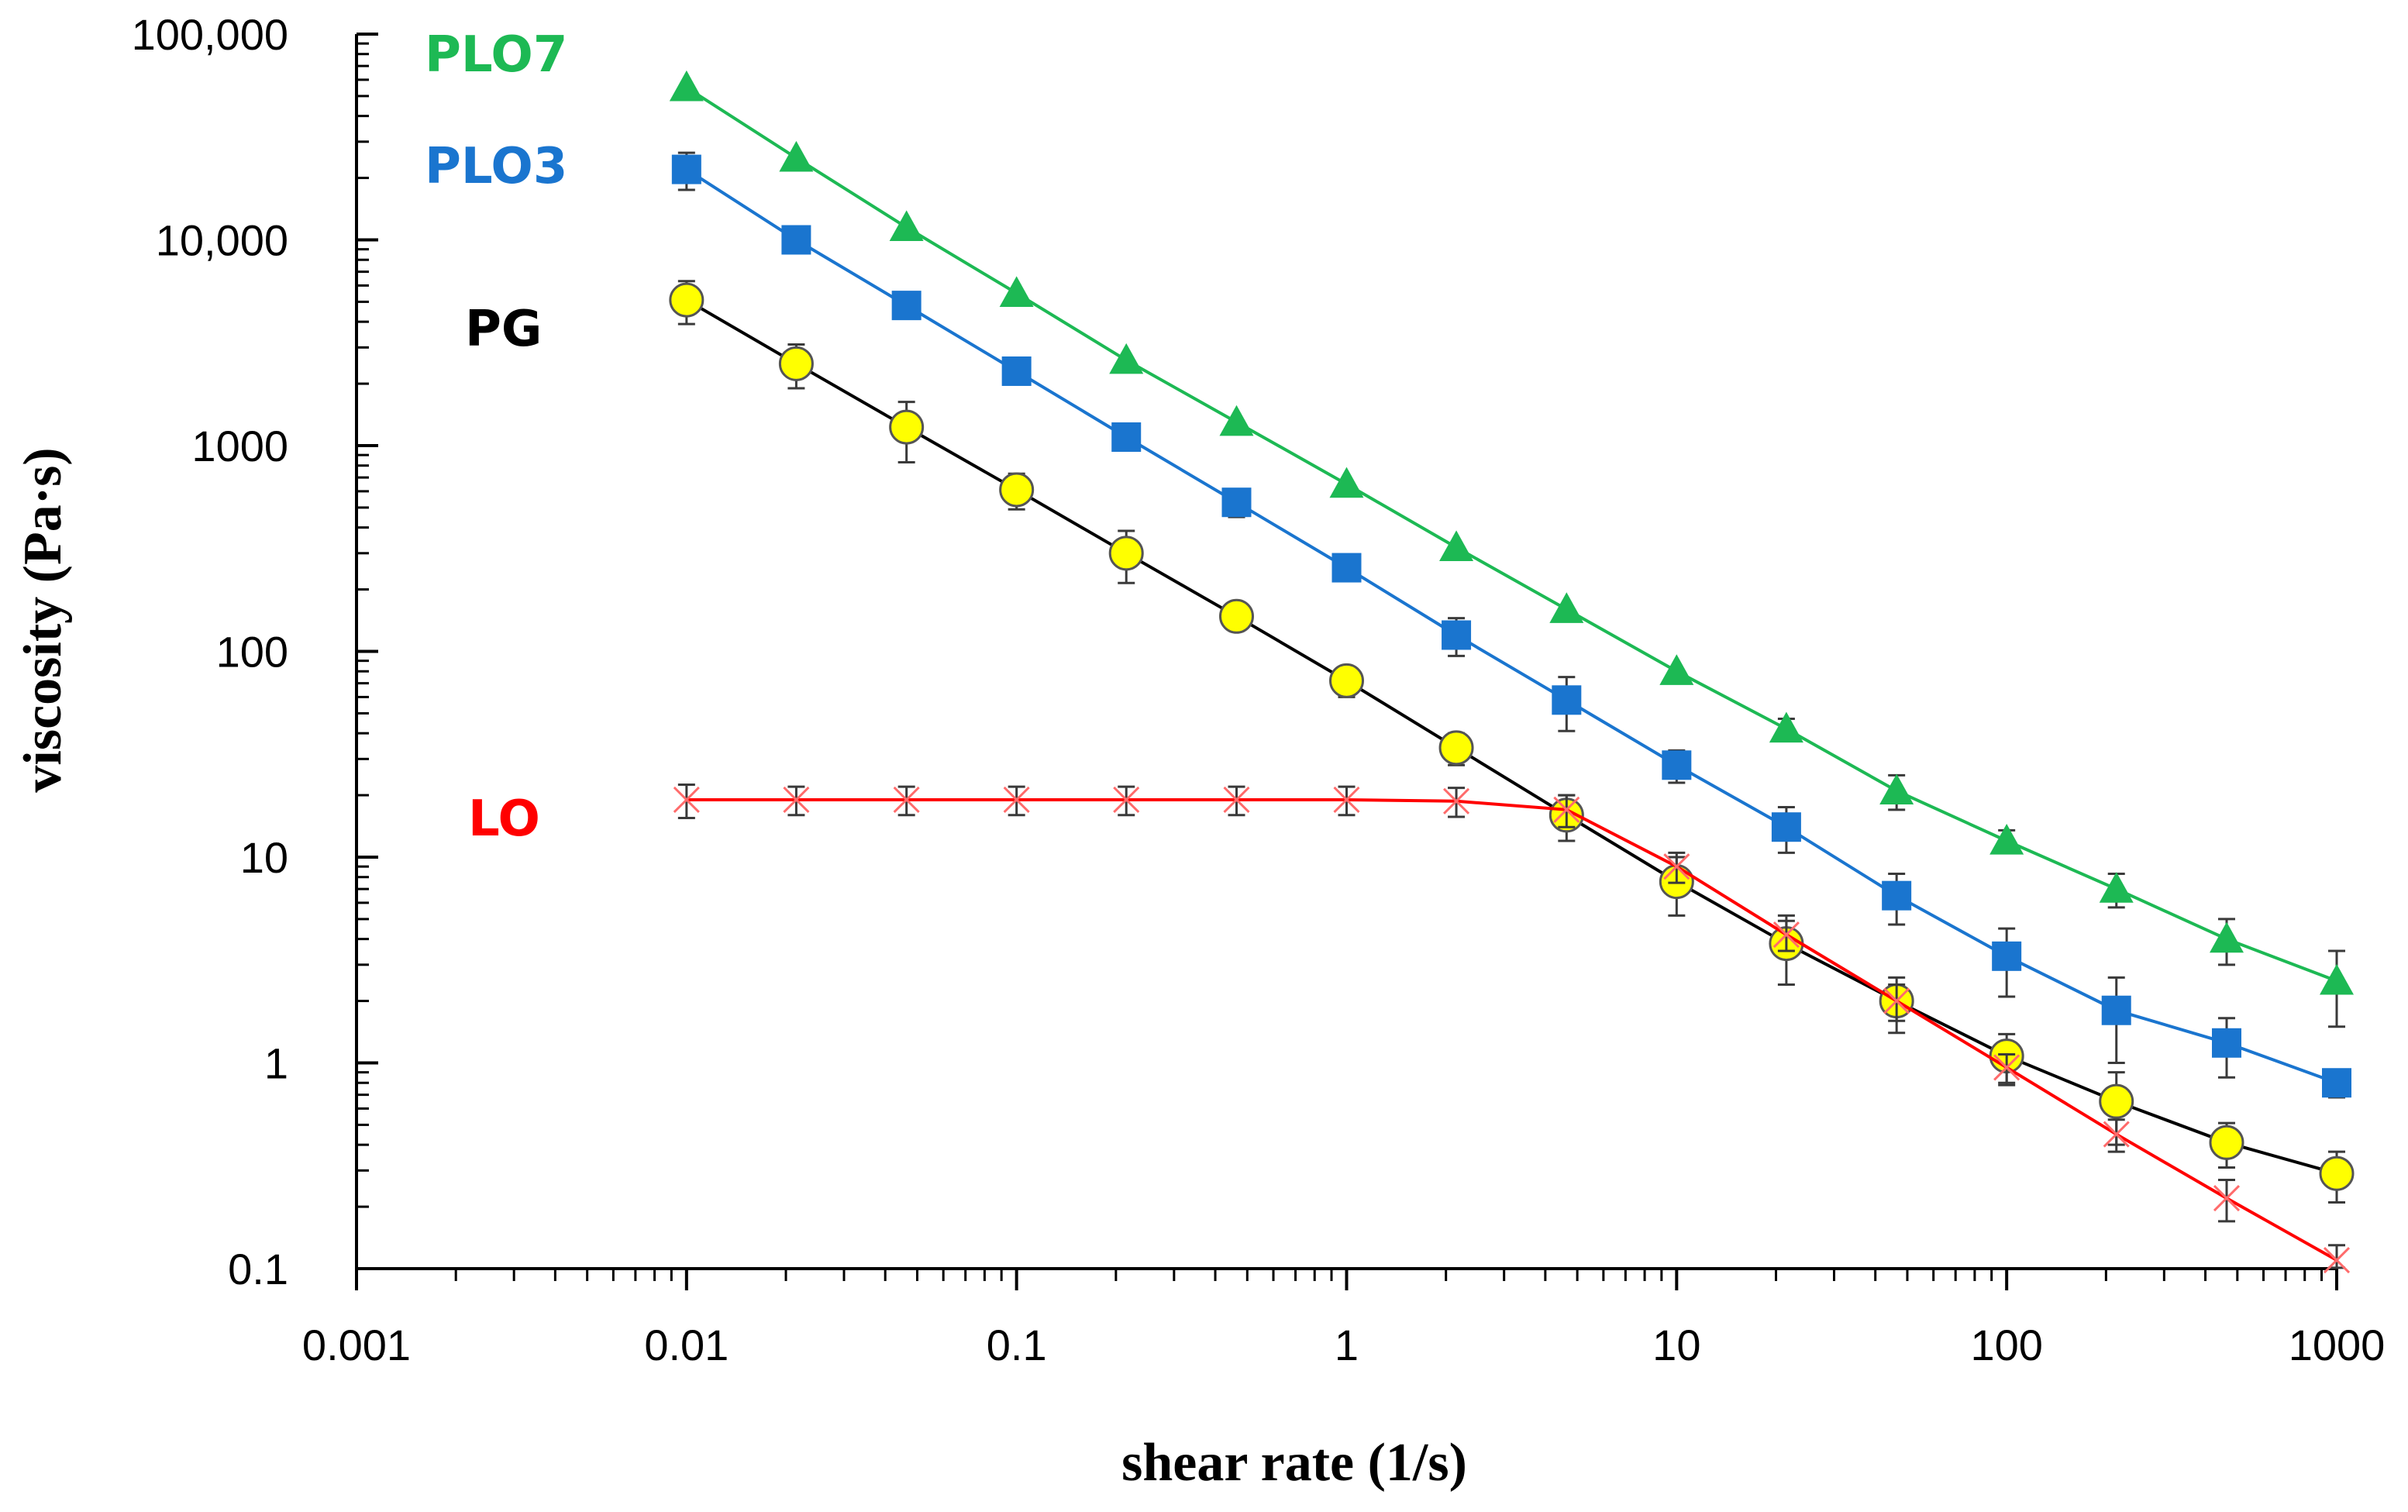 The width and height of the screenshot is (2408, 1512). What do you see at coordinates (503, 329) in the screenshot?
I see `series-label-pg: PG` at bounding box center [503, 329].